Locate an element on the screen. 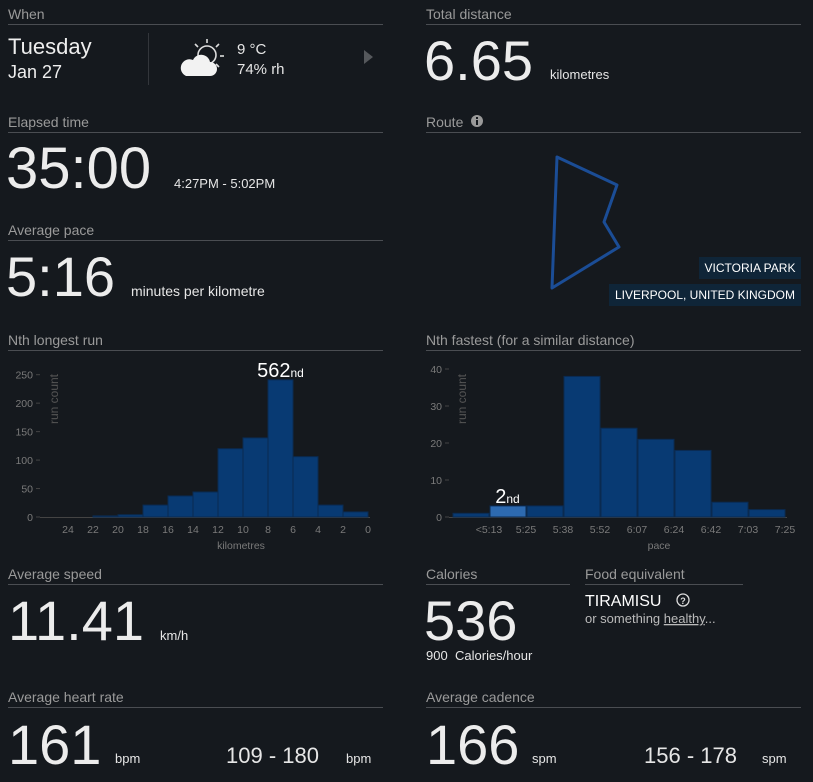 This screenshot has height=782, width=813. x-tick-label: 22 is located at coordinates (93, 530).